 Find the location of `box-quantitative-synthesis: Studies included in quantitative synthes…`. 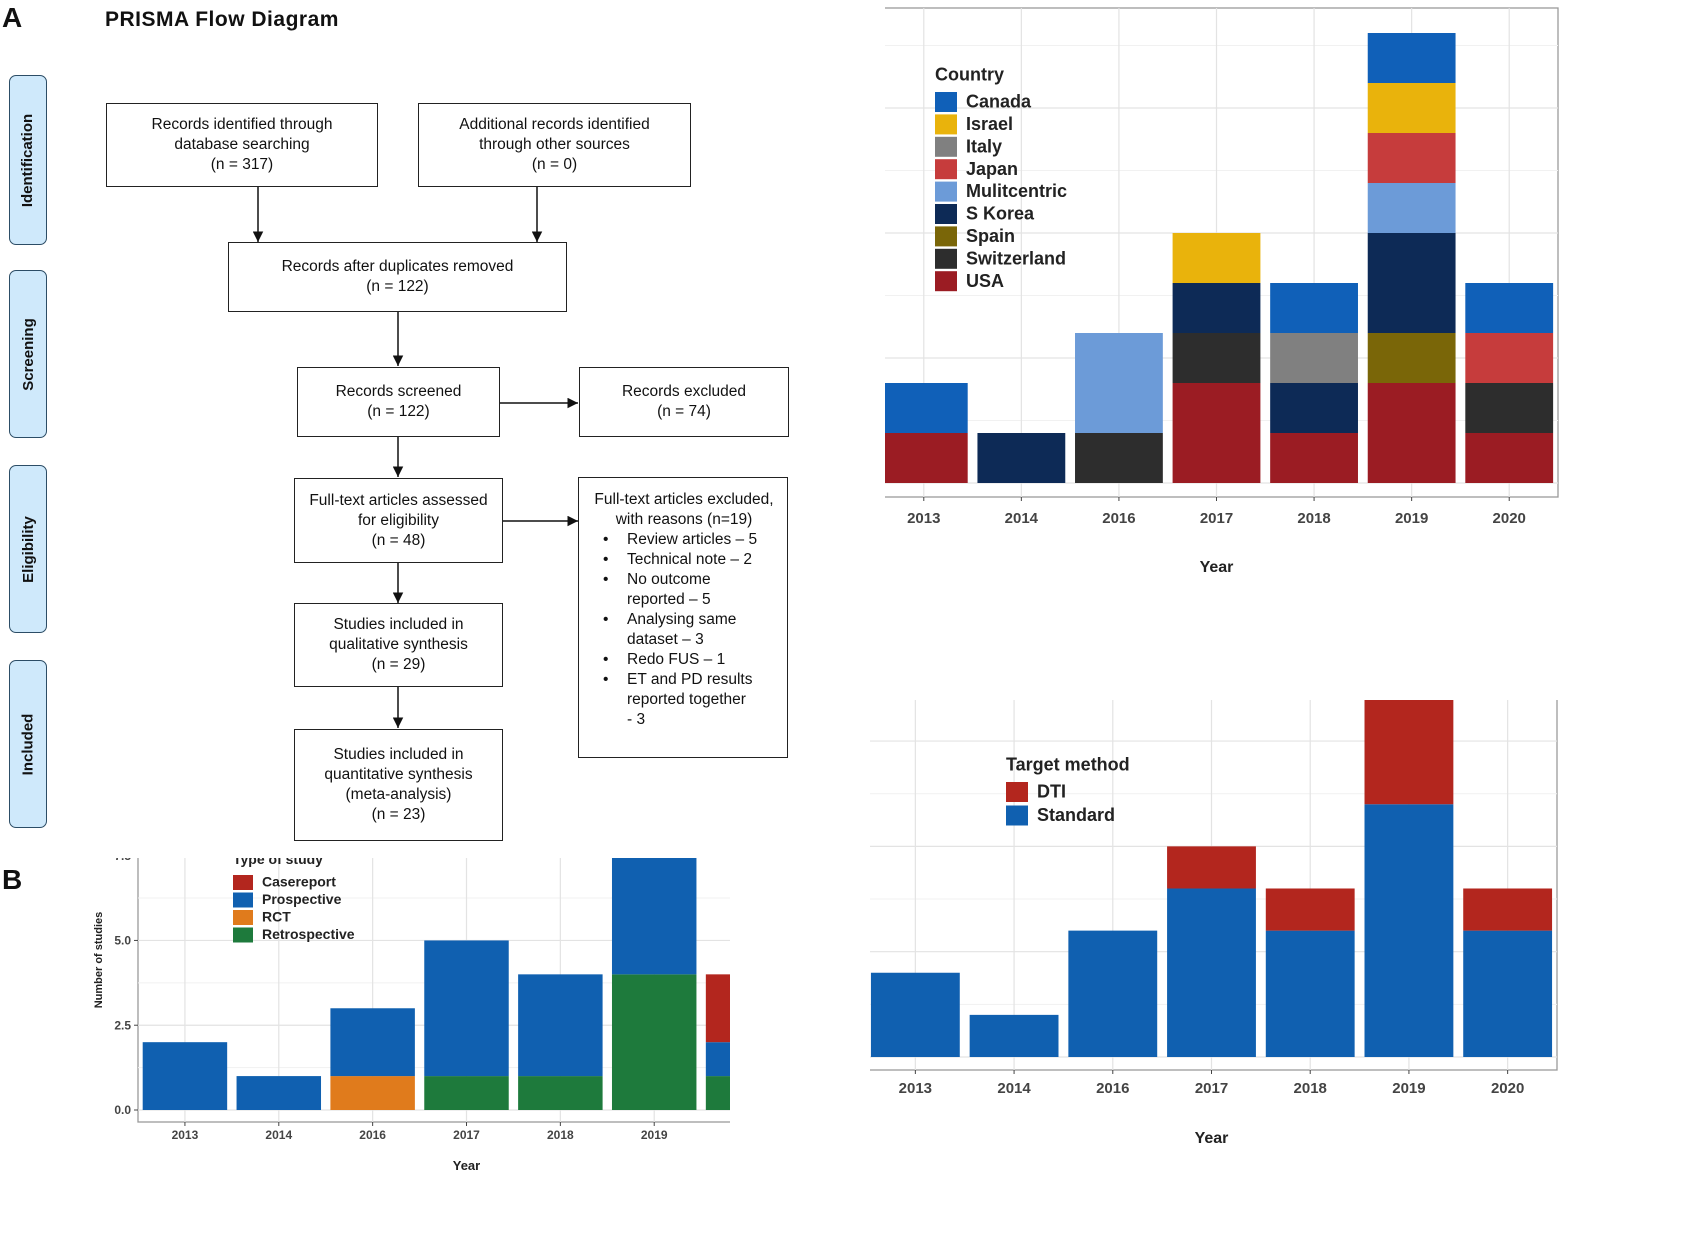

box-quantitative-synthesis: Studies included in quantitative synthes… is located at coordinates (398, 785).